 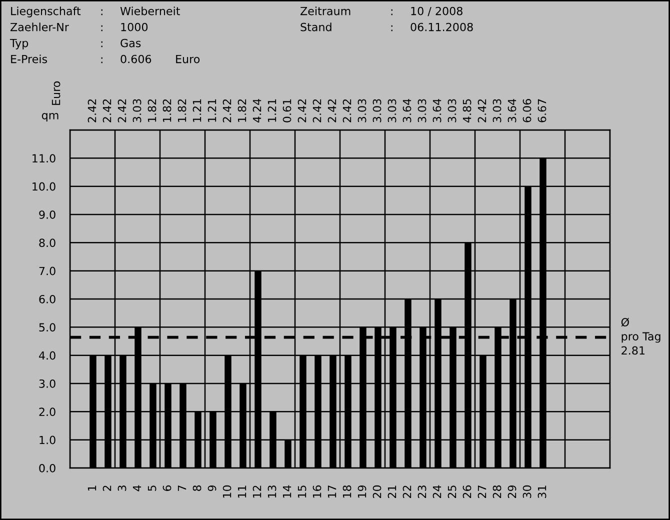 I want to click on y-tick-label: 4.0, so click(x=47, y=355).